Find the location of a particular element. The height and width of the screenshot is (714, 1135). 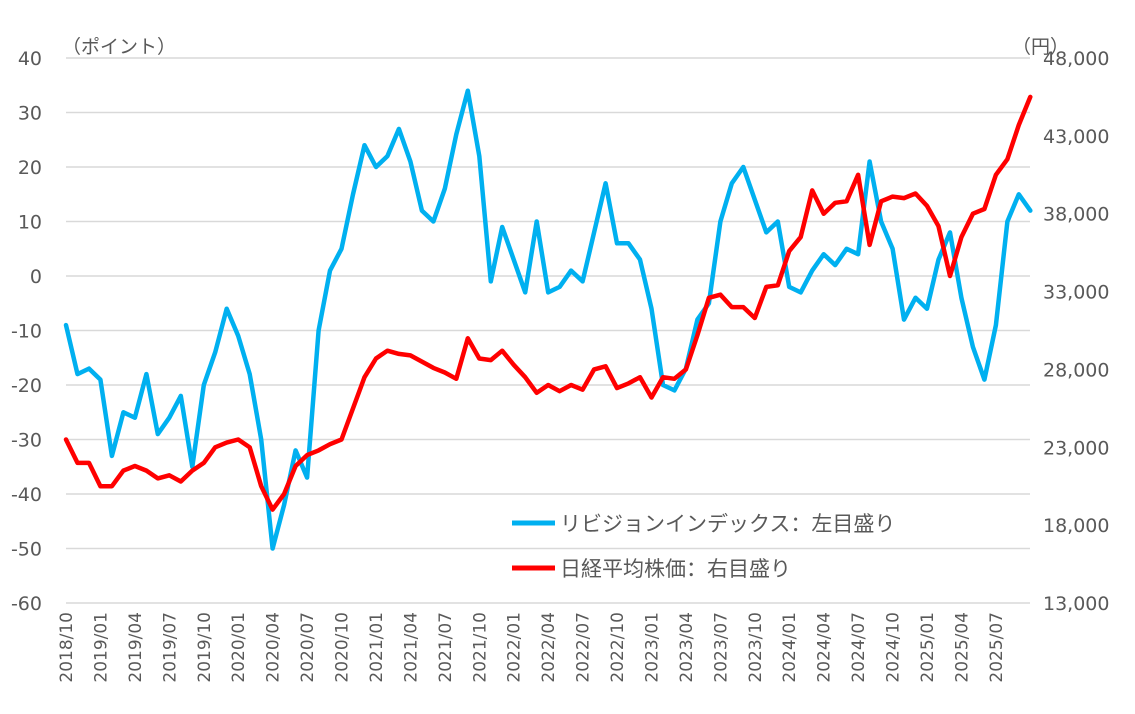

x-tick-label: 2024/10 is located at coordinates (894, 647).